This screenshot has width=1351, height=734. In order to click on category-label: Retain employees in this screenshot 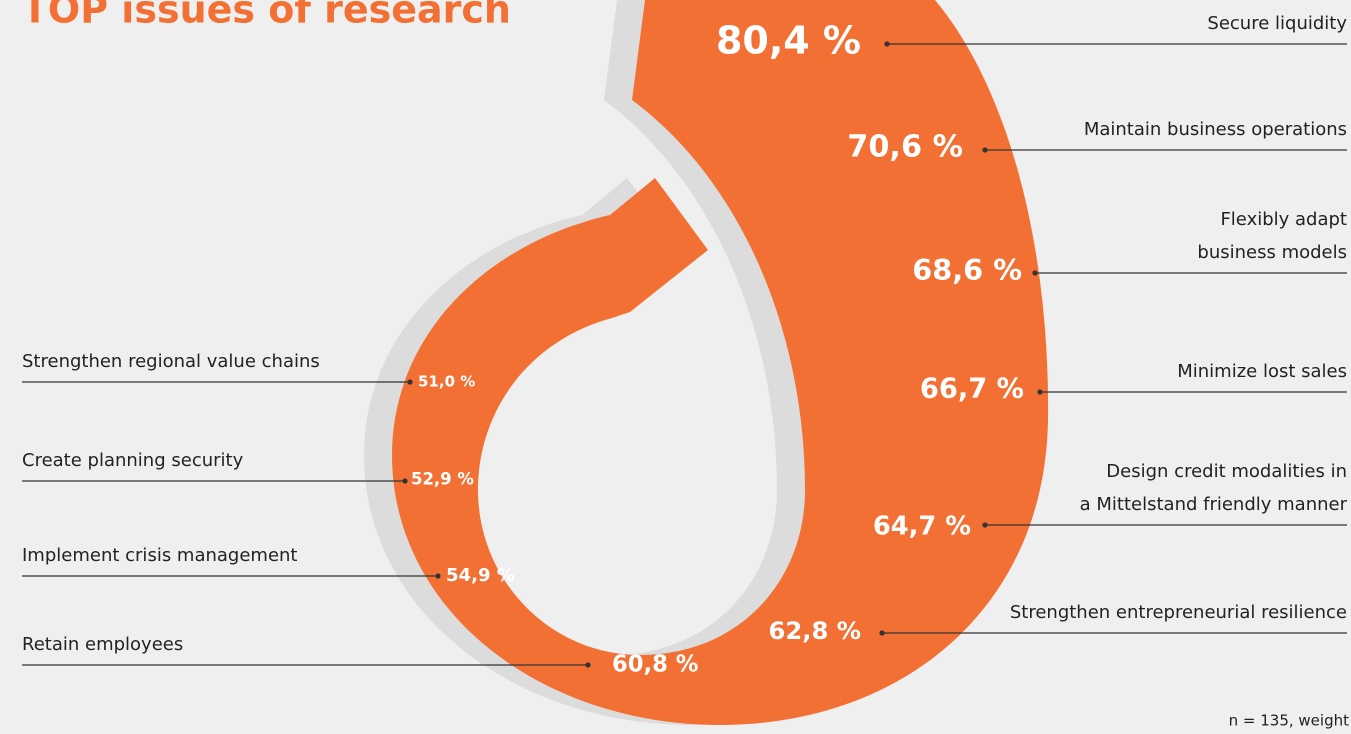, I will do `click(102, 644)`.